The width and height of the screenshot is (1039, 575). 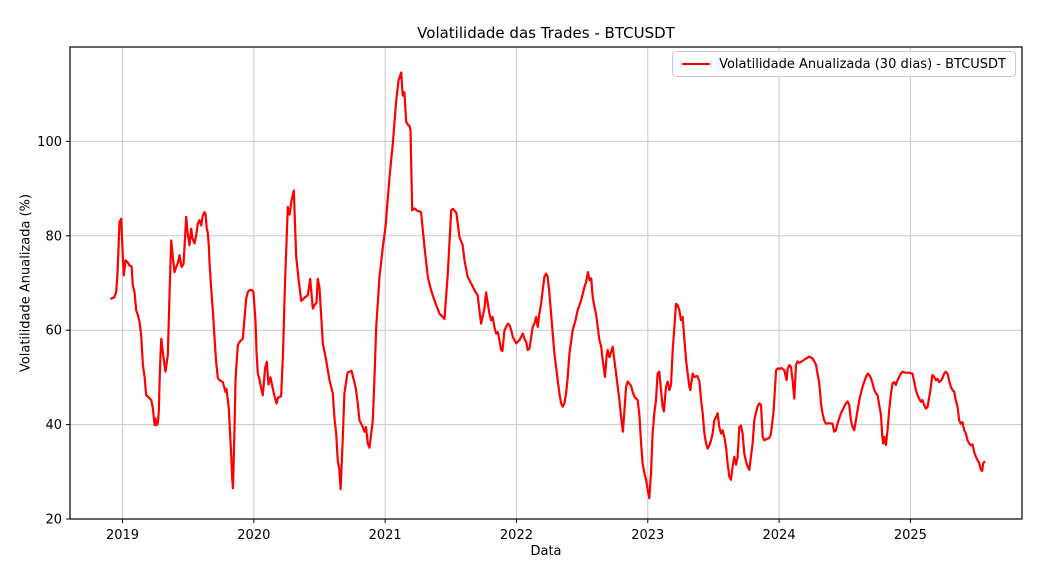 What do you see at coordinates (516, 535) in the screenshot?
I see `x-tick-label: 2022` at bounding box center [516, 535].